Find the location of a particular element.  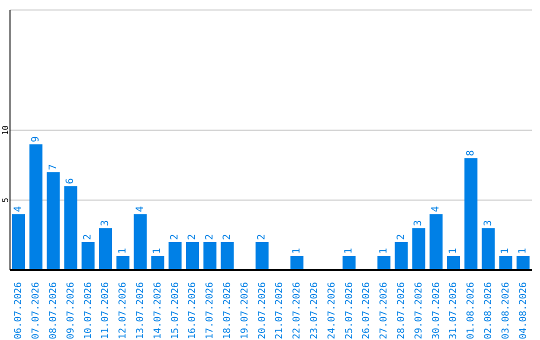

y-tick-label: 10 is located at coordinates (5, 130).